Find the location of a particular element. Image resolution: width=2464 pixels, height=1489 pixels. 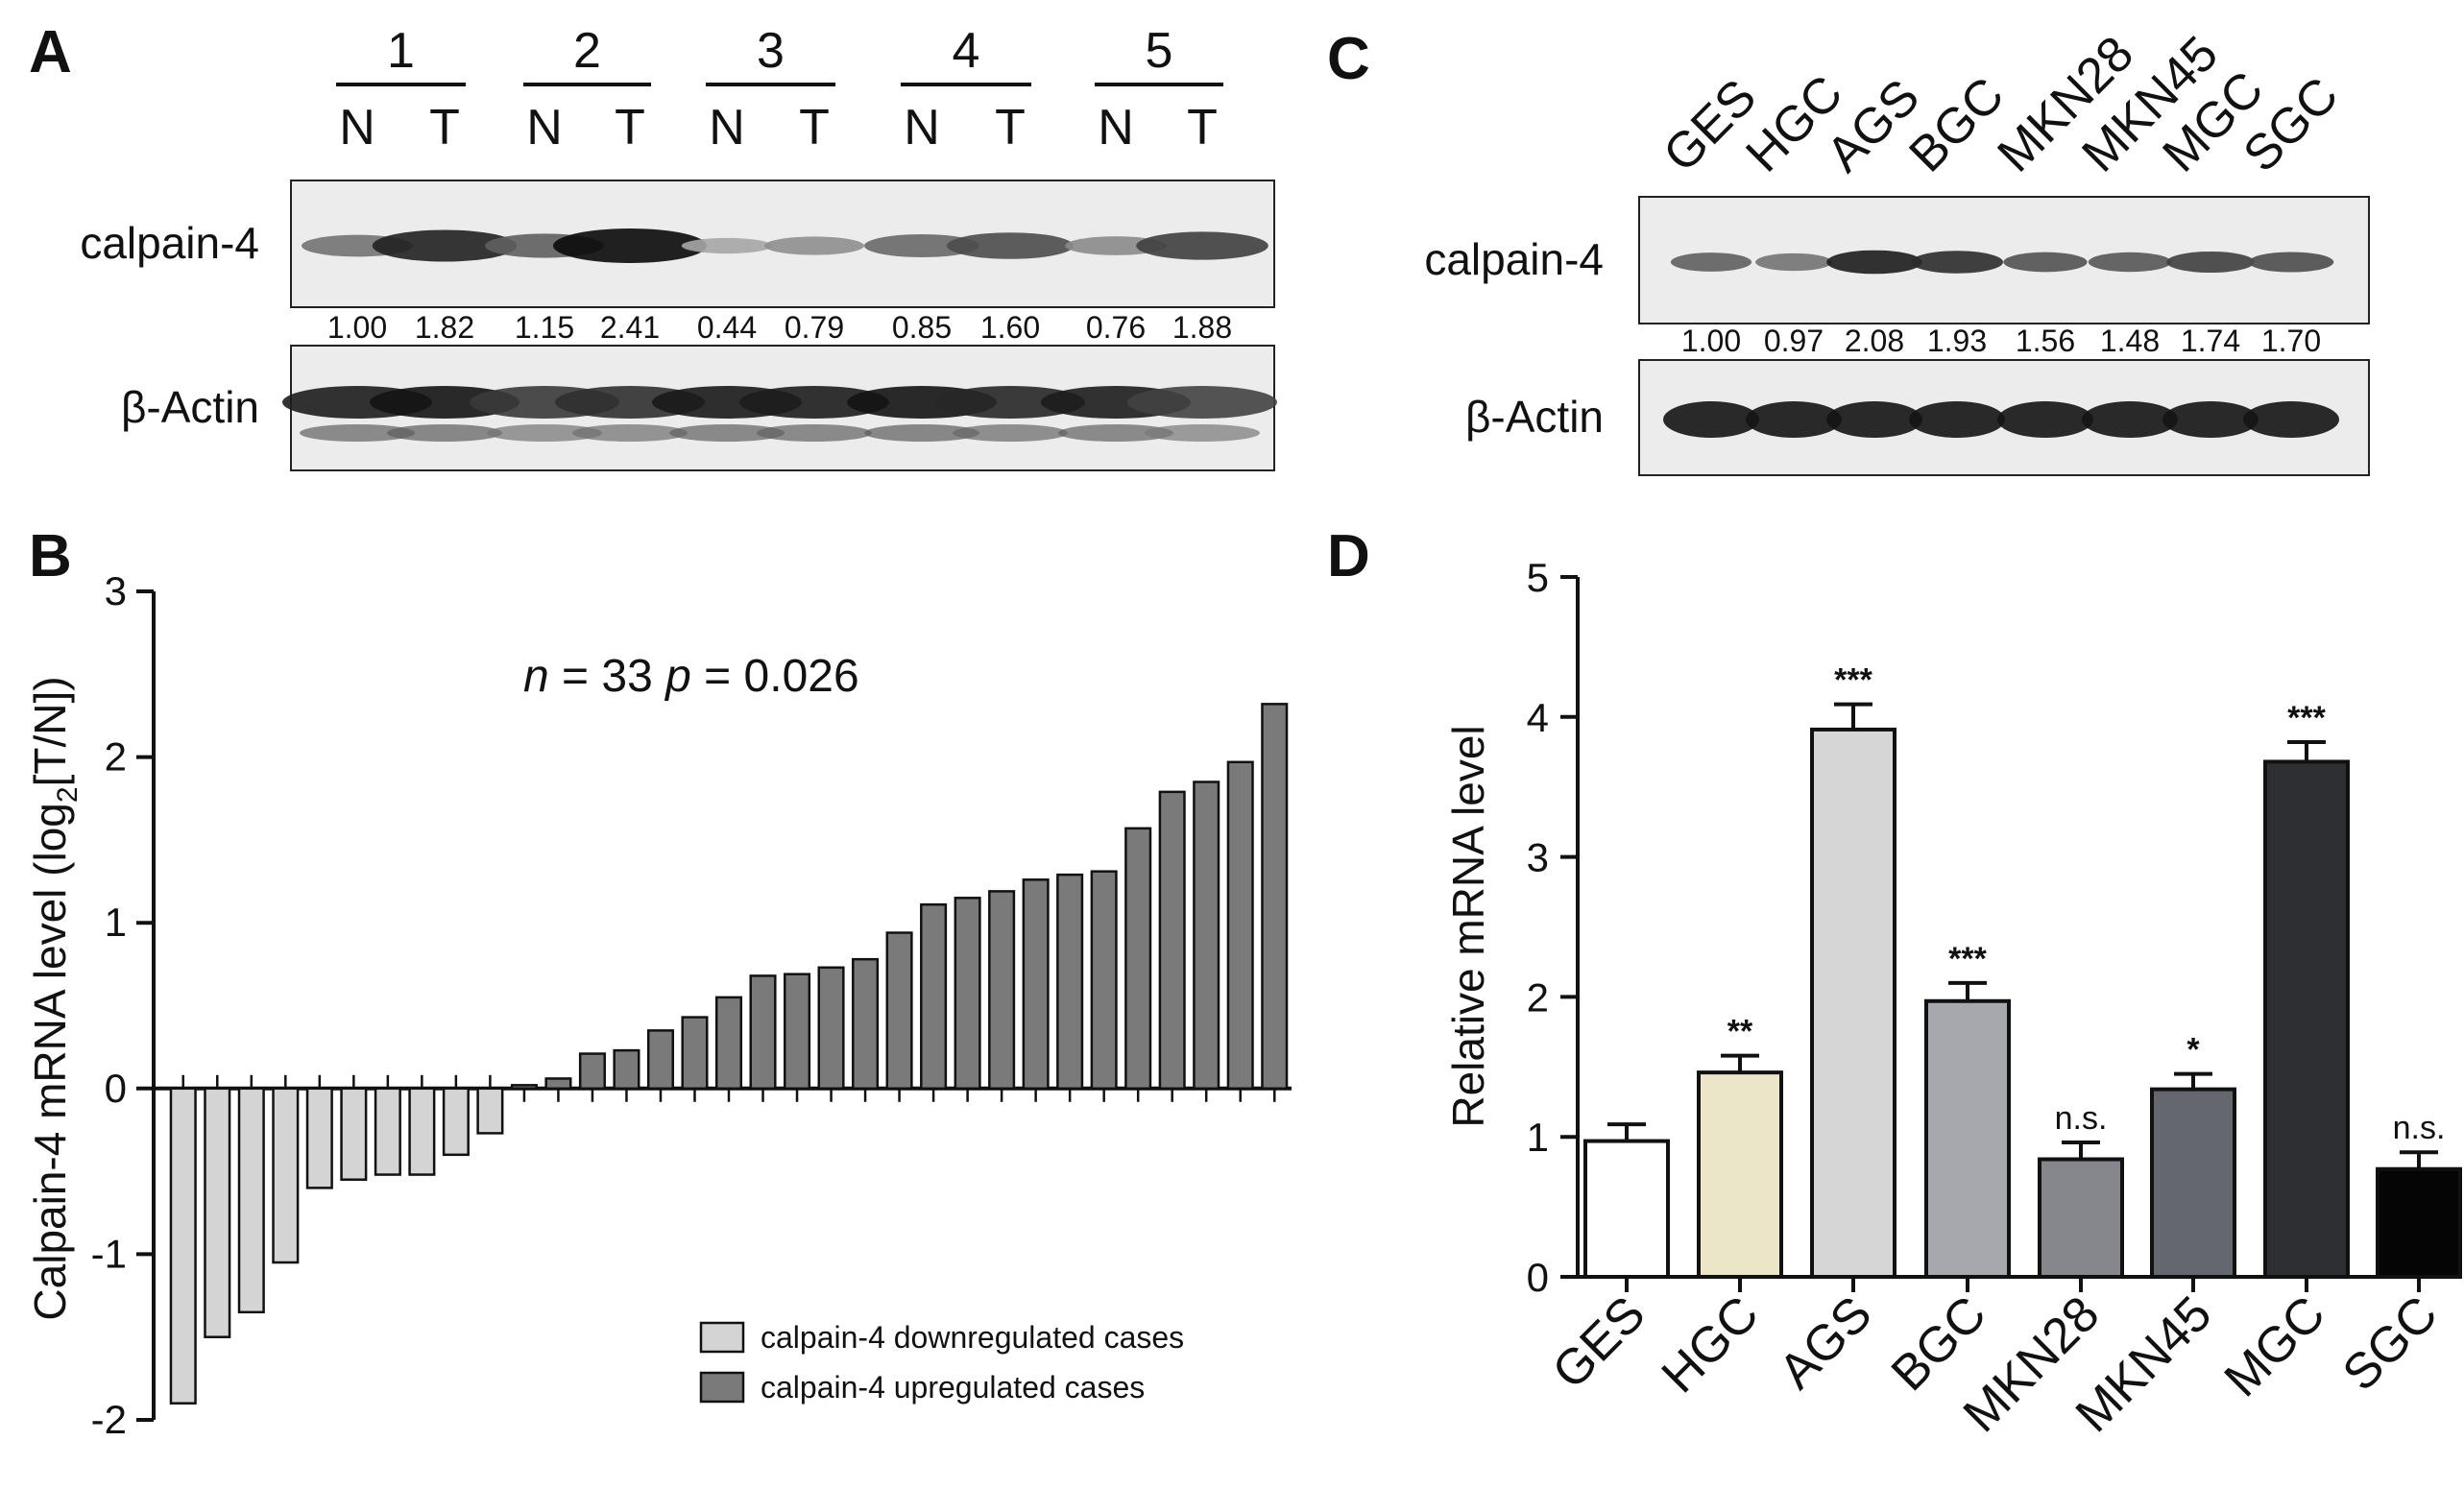

panel-letter-c: C is located at coordinates (1349, 59).